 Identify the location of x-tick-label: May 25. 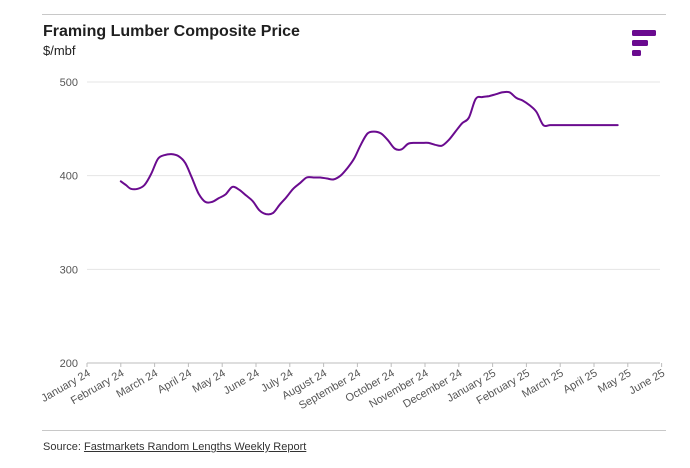
(614, 381).